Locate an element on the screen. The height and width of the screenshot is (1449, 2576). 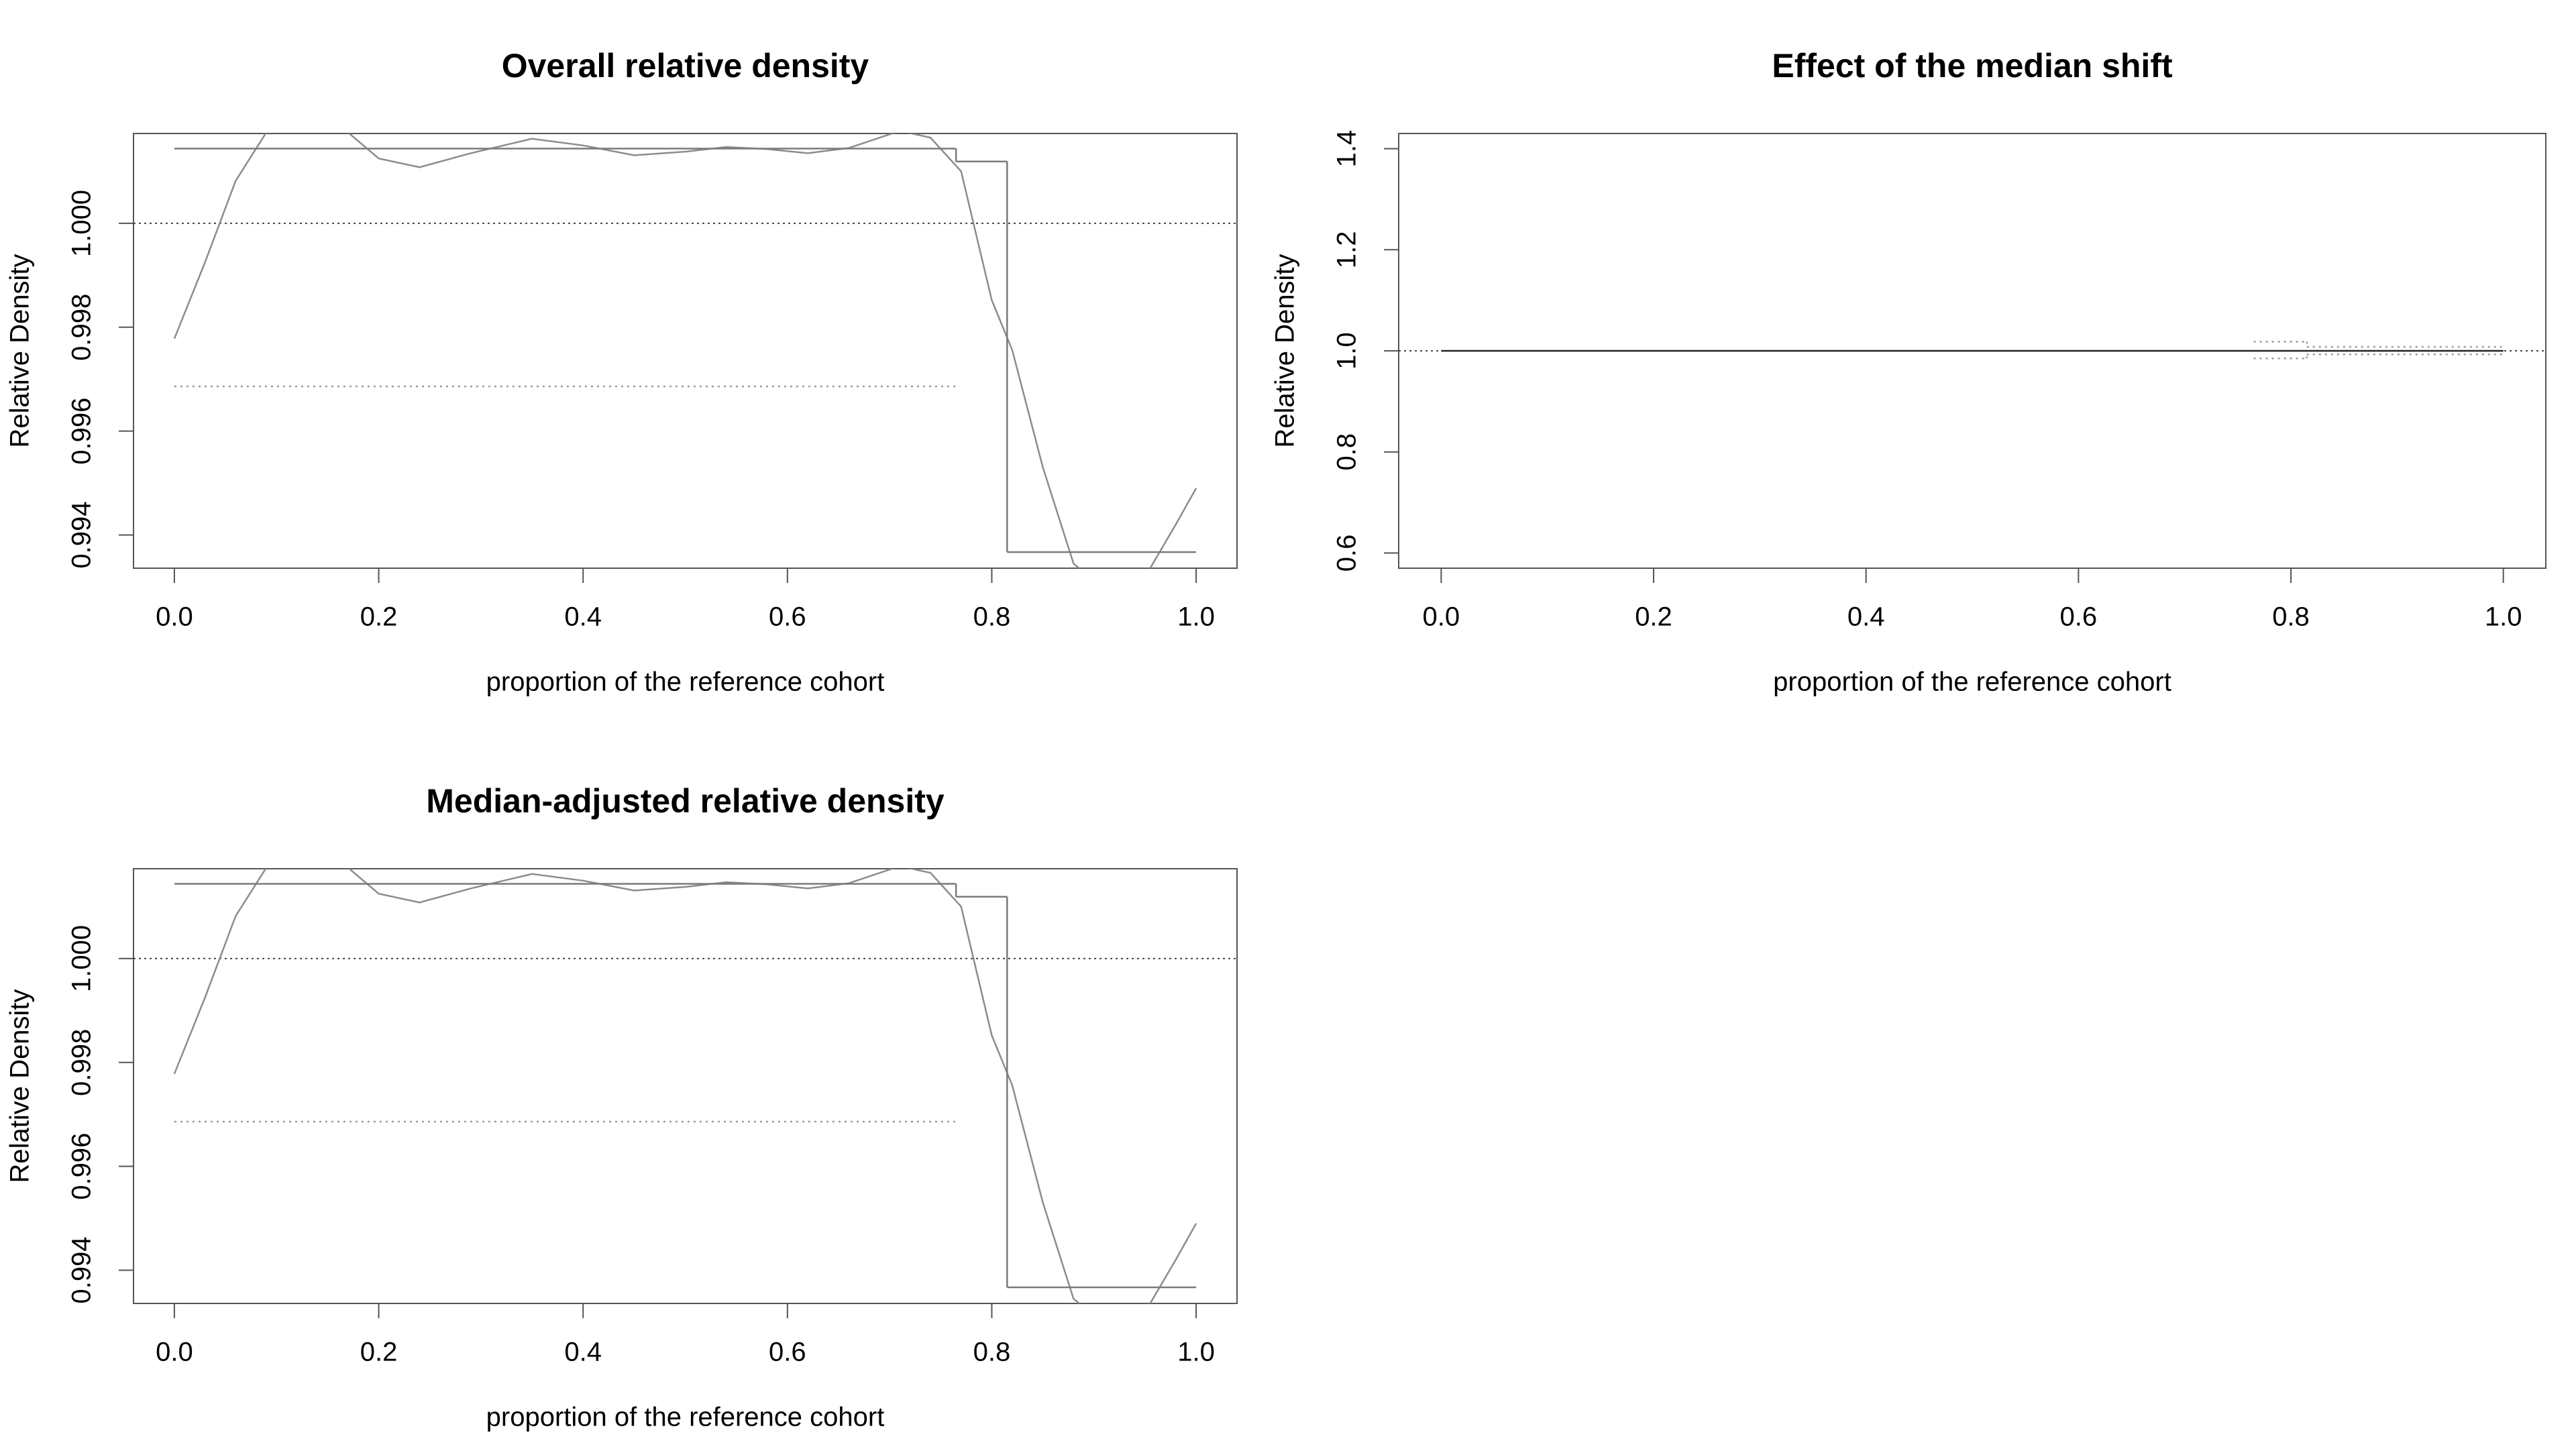
y-tick-label: 1.0 is located at coordinates (1347, 351).